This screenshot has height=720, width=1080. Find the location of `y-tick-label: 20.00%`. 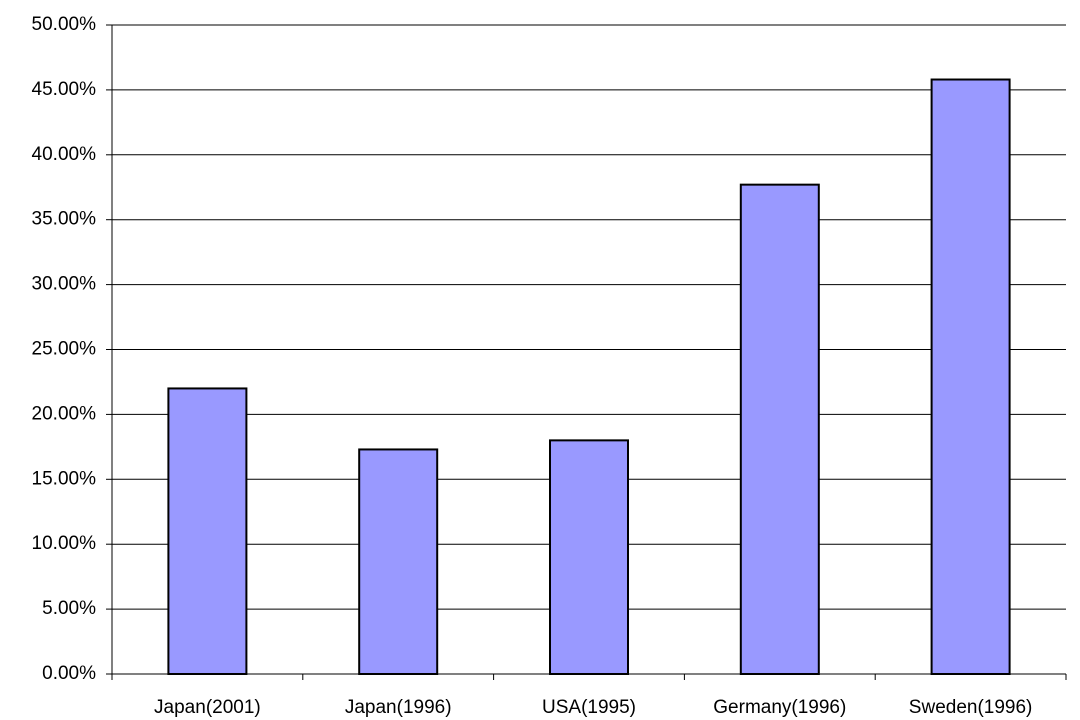

y-tick-label: 20.00% is located at coordinates (64, 413).